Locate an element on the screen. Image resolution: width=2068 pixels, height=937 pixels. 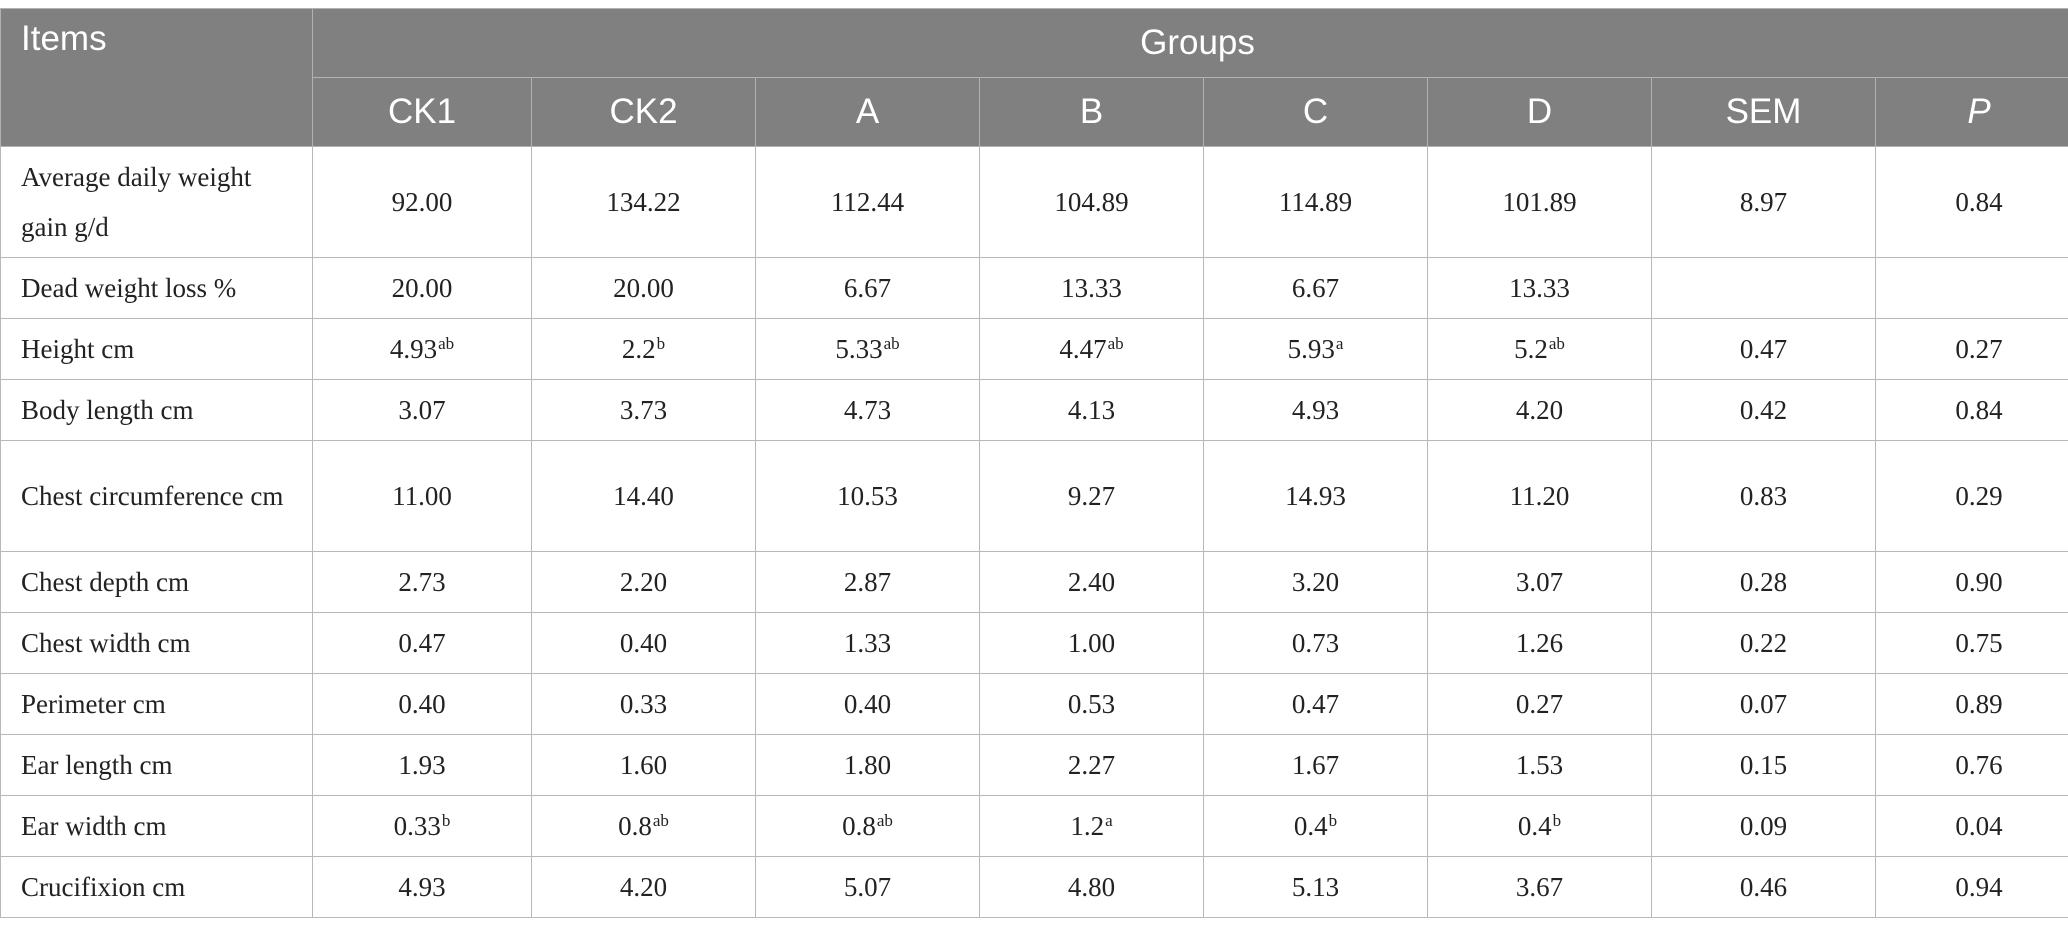
row-label: Ear width cm is located at coordinates (156, 826).